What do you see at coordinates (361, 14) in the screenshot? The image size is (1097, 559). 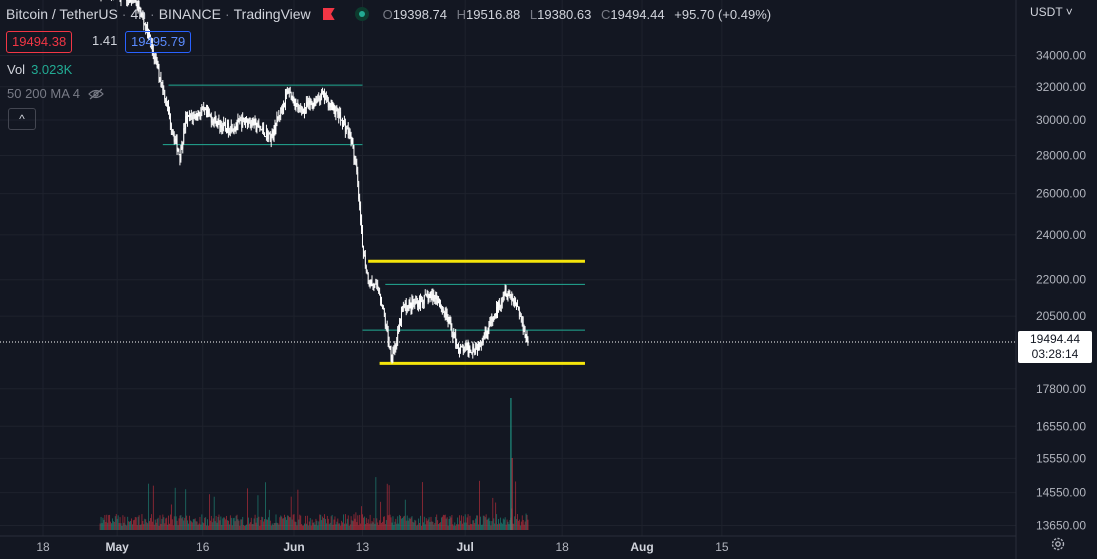 I see `market-status-icon` at bounding box center [361, 14].